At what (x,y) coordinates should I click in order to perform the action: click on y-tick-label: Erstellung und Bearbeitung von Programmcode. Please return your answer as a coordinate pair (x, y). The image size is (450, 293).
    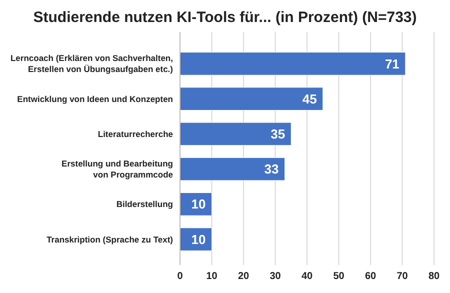
    Looking at the image, I should click on (118, 169).